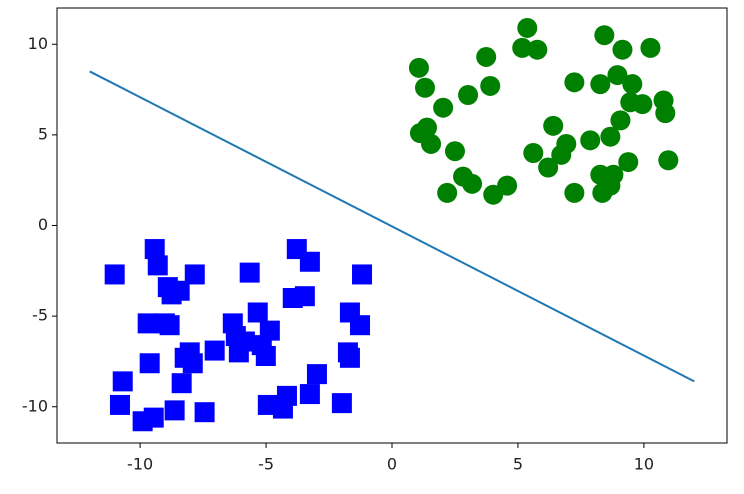 The height and width of the screenshot is (494, 744). Describe the element at coordinates (35, 405) in the screenshot. I see `y-tick-label: -10` at that location.